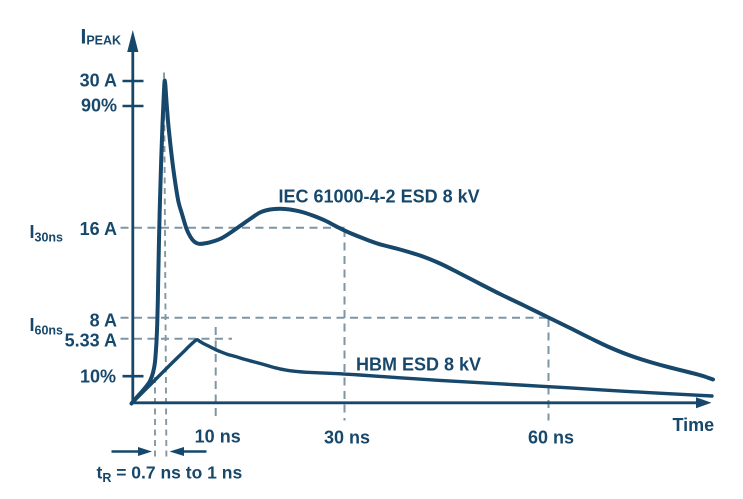 The height and width of the screenshot is (499, 743). I want to click on svg-text: Time, so click(694, 425).